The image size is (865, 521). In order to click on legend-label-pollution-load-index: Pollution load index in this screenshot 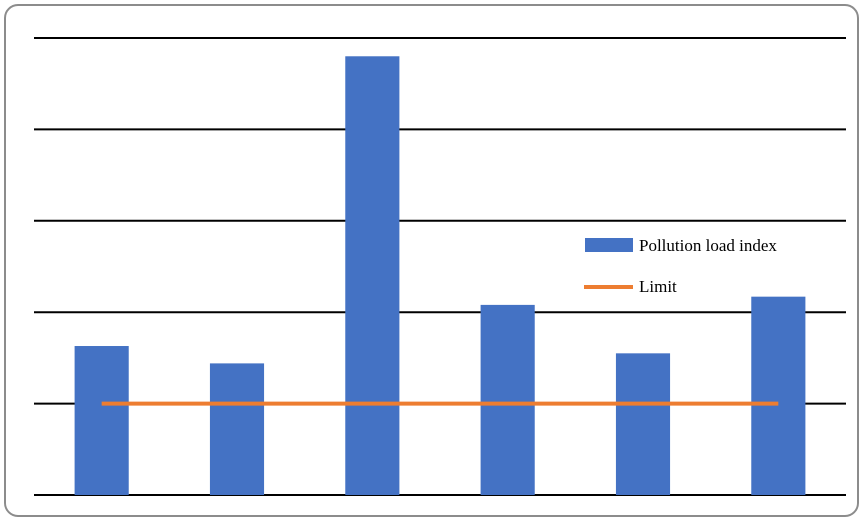, I will do `click(708, 245)`.